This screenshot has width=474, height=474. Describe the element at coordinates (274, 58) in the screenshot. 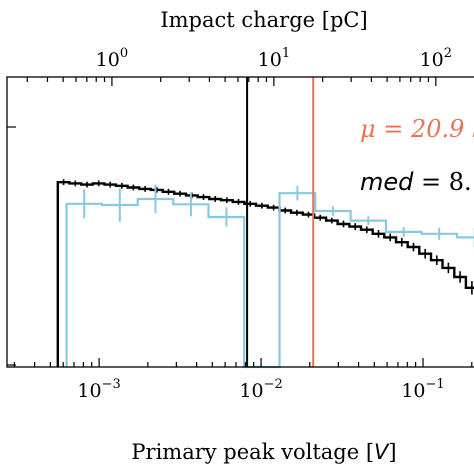

I see `top-tick-label-1: 10¹` at that location.